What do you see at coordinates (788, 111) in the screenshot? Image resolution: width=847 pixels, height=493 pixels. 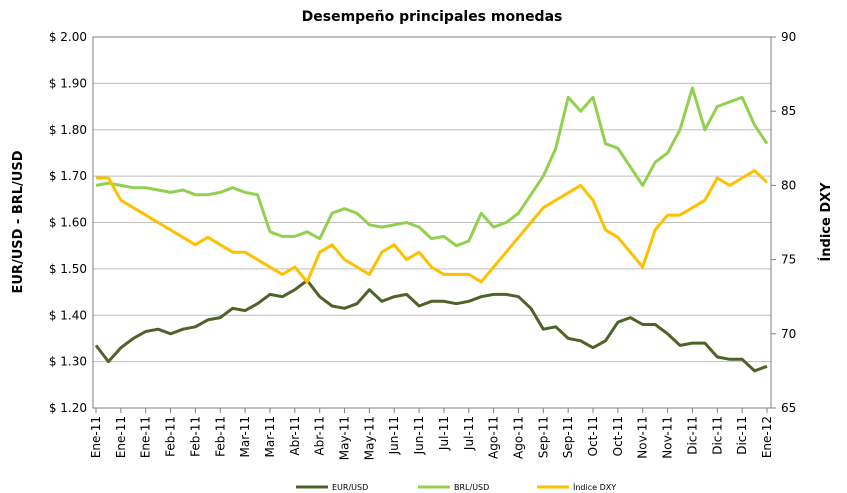 I see `y2-tick-label: 85` at bounding box center [788, 111].